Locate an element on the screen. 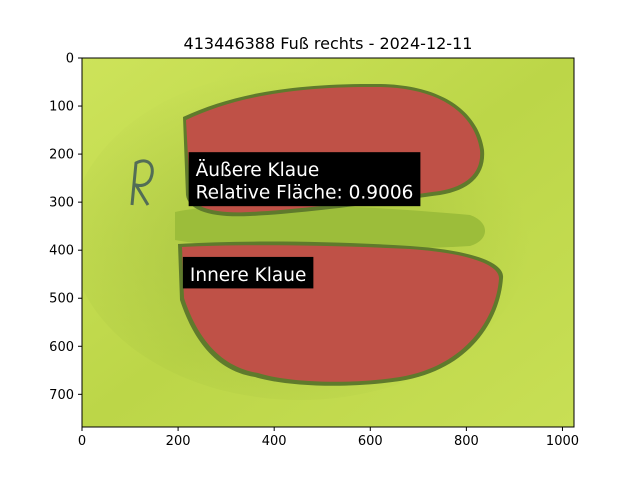 This screenshot has width=640, height=480. x-tick-label: 0 is located at coordinates (82, 441).